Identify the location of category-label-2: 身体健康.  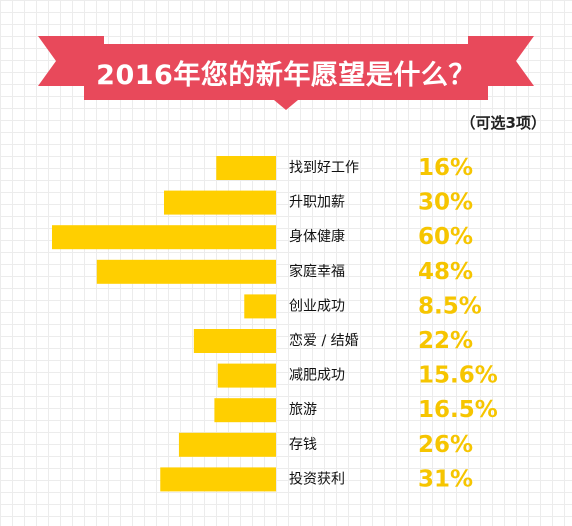
(317, 236).